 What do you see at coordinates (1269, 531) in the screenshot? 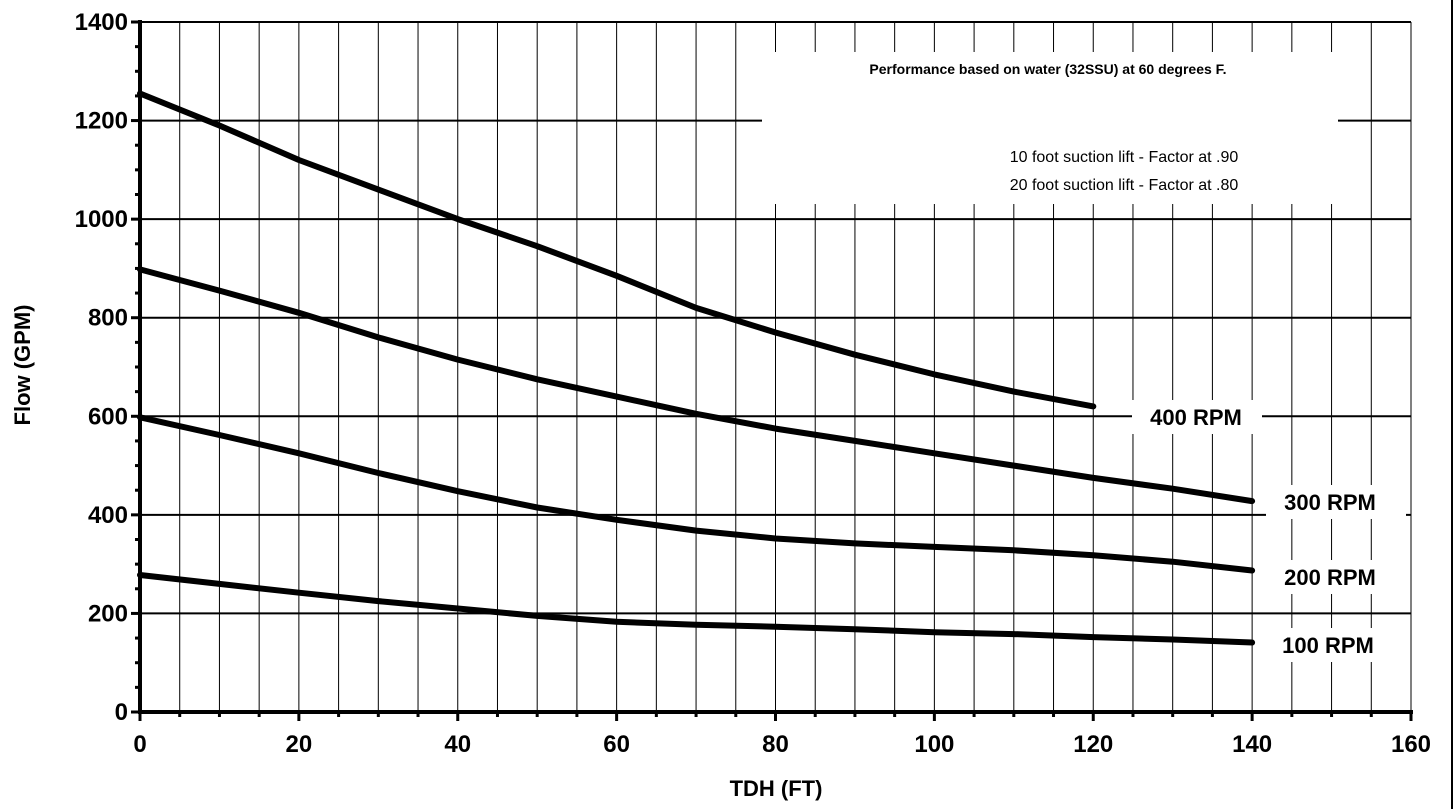
I see `series-labels: 400 RPM 300 RPM 200 RPM 100 RPM` at bounding box center [1269, 531].